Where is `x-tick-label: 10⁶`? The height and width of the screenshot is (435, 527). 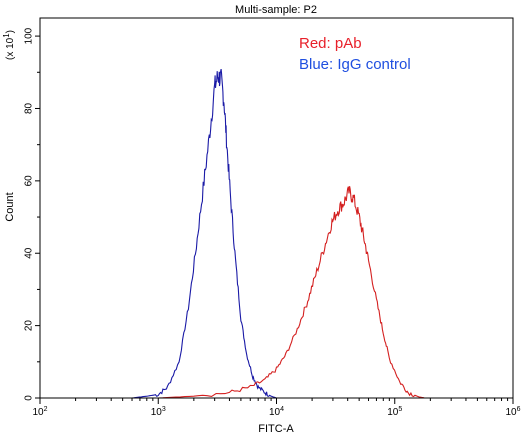 x-tick-label: 10⁶ is located at coordinates (512, 412).